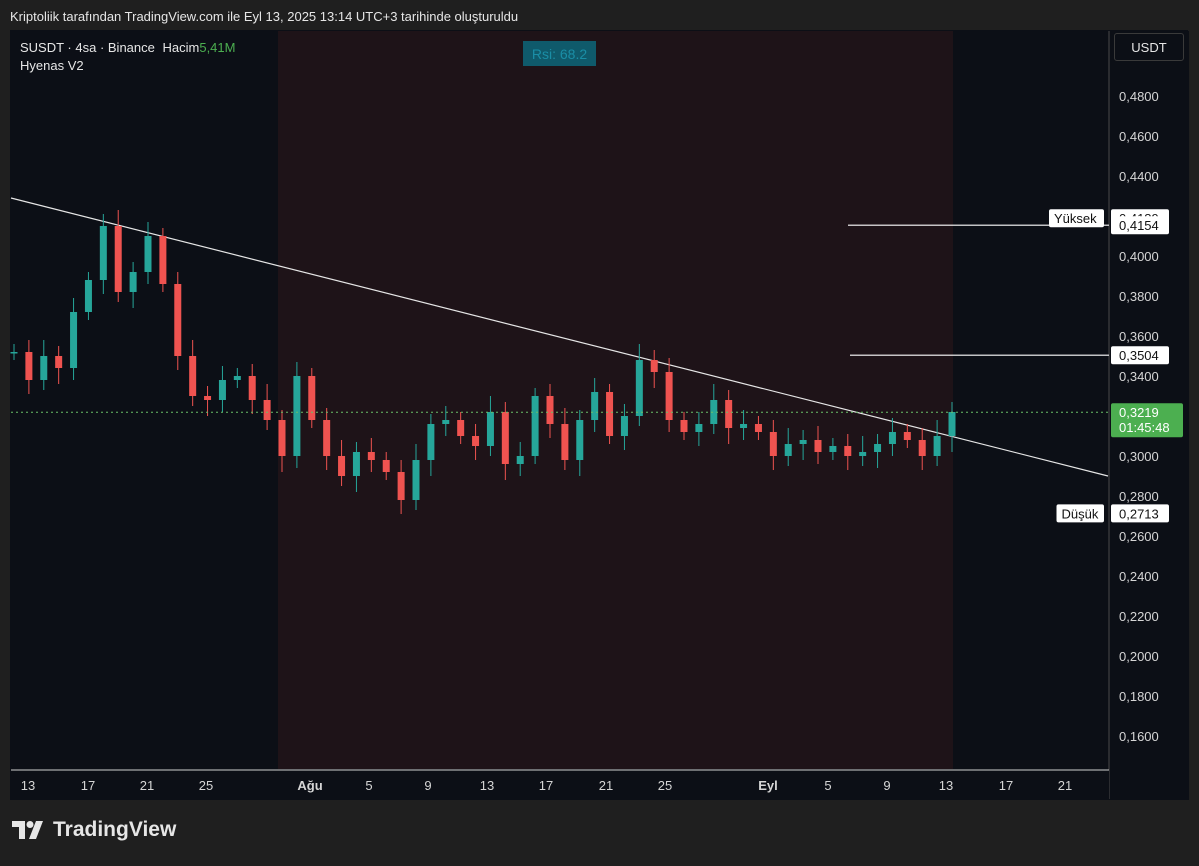 The height and width of the screenshot is (866, 1199). What do you see at coordinates (560, 784) in the screenshot?
I see `x-axis-panel` at bounding box center [560, 784].